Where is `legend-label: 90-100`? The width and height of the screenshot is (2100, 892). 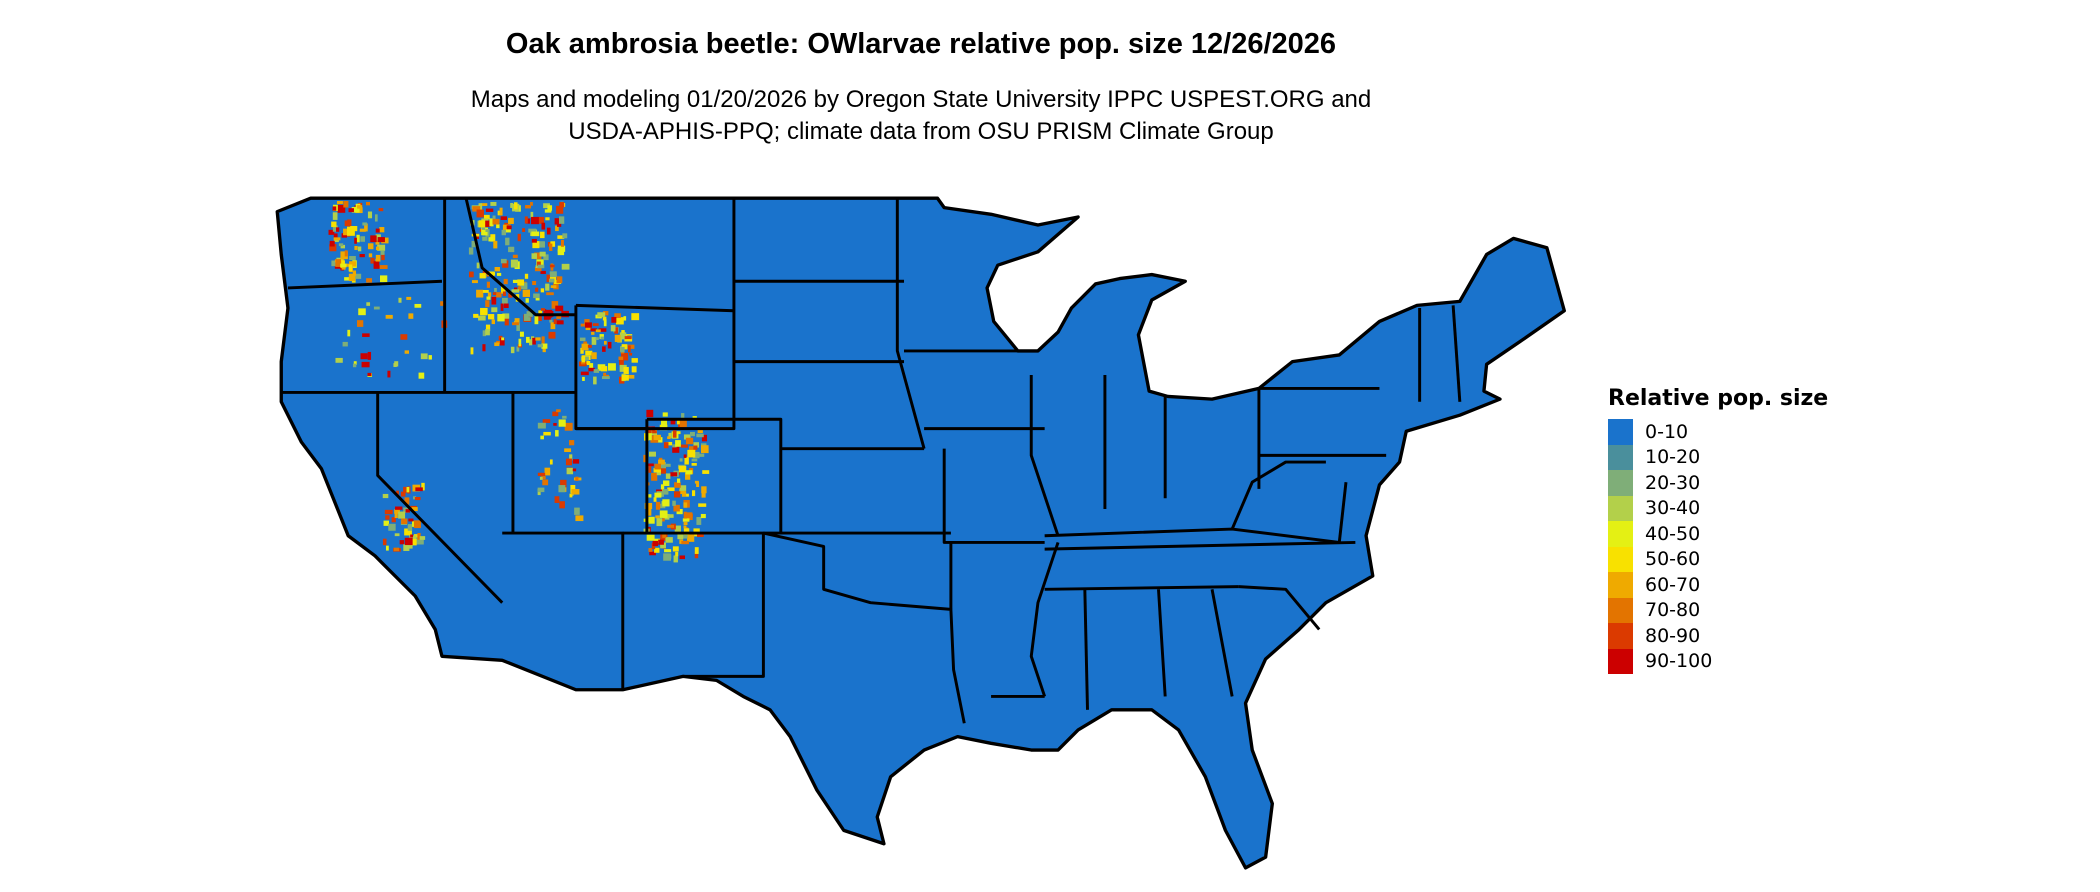 legend-label: 90-100 is located at coordinates (1679, 661).